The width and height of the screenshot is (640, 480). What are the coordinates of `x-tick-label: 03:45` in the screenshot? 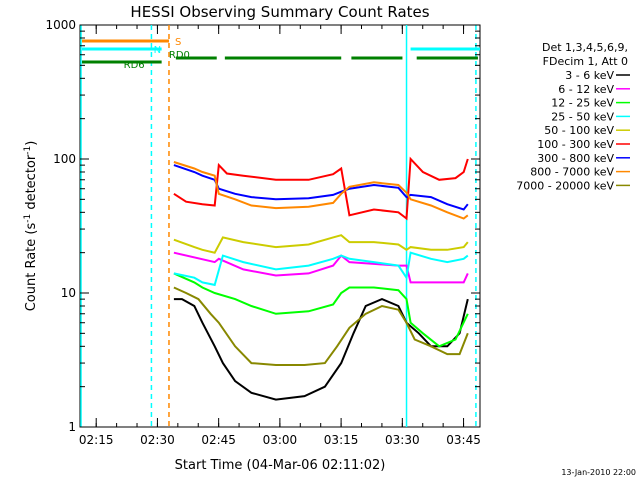 It's located at (463, 440).